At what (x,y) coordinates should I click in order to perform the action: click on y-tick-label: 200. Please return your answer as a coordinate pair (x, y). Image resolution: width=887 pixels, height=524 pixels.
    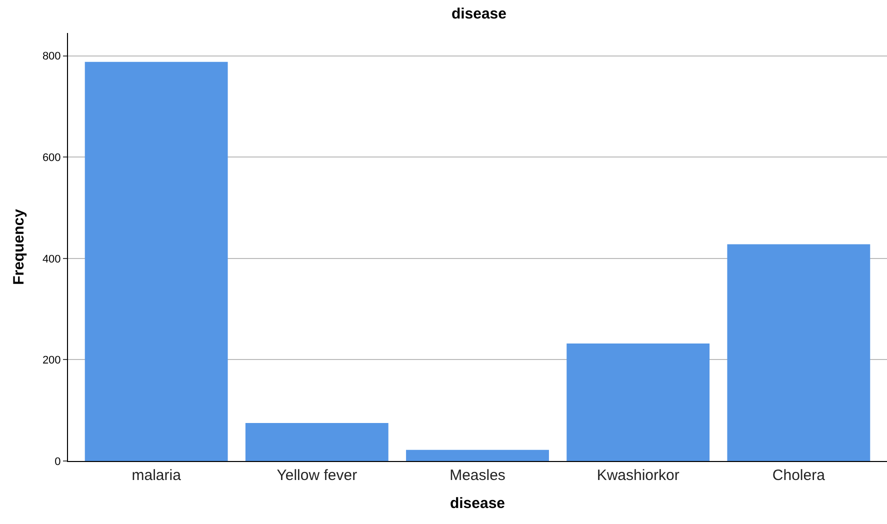
    Looking at the image, I should click on (51, 360).